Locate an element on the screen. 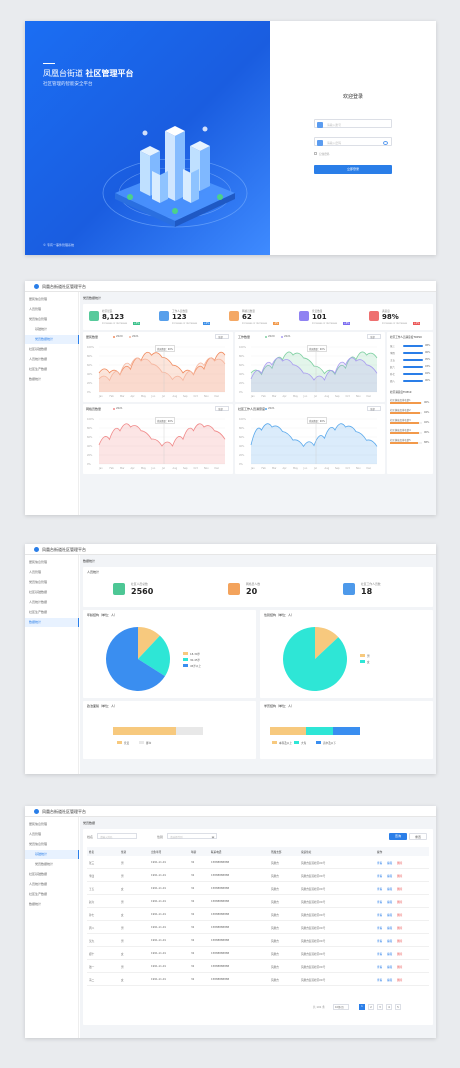 This screenshot has height=1068, width=460. x-tick-label: Mar is located at coordinates (274, 396).